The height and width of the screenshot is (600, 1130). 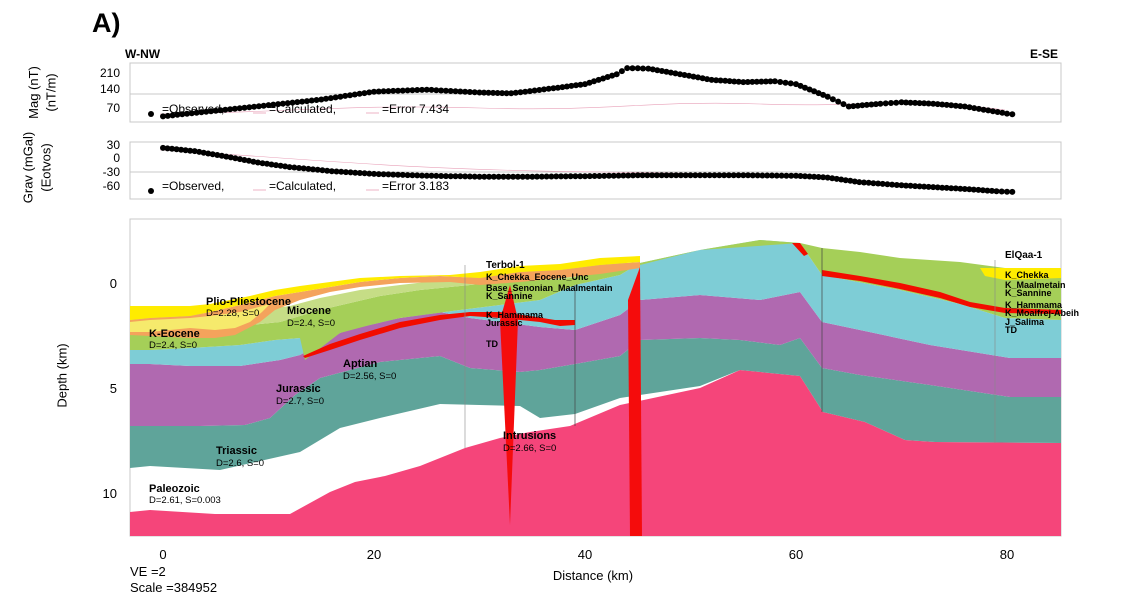 I want to click on well-terbol-name: Terbol-1, so click(x=505, y=265).